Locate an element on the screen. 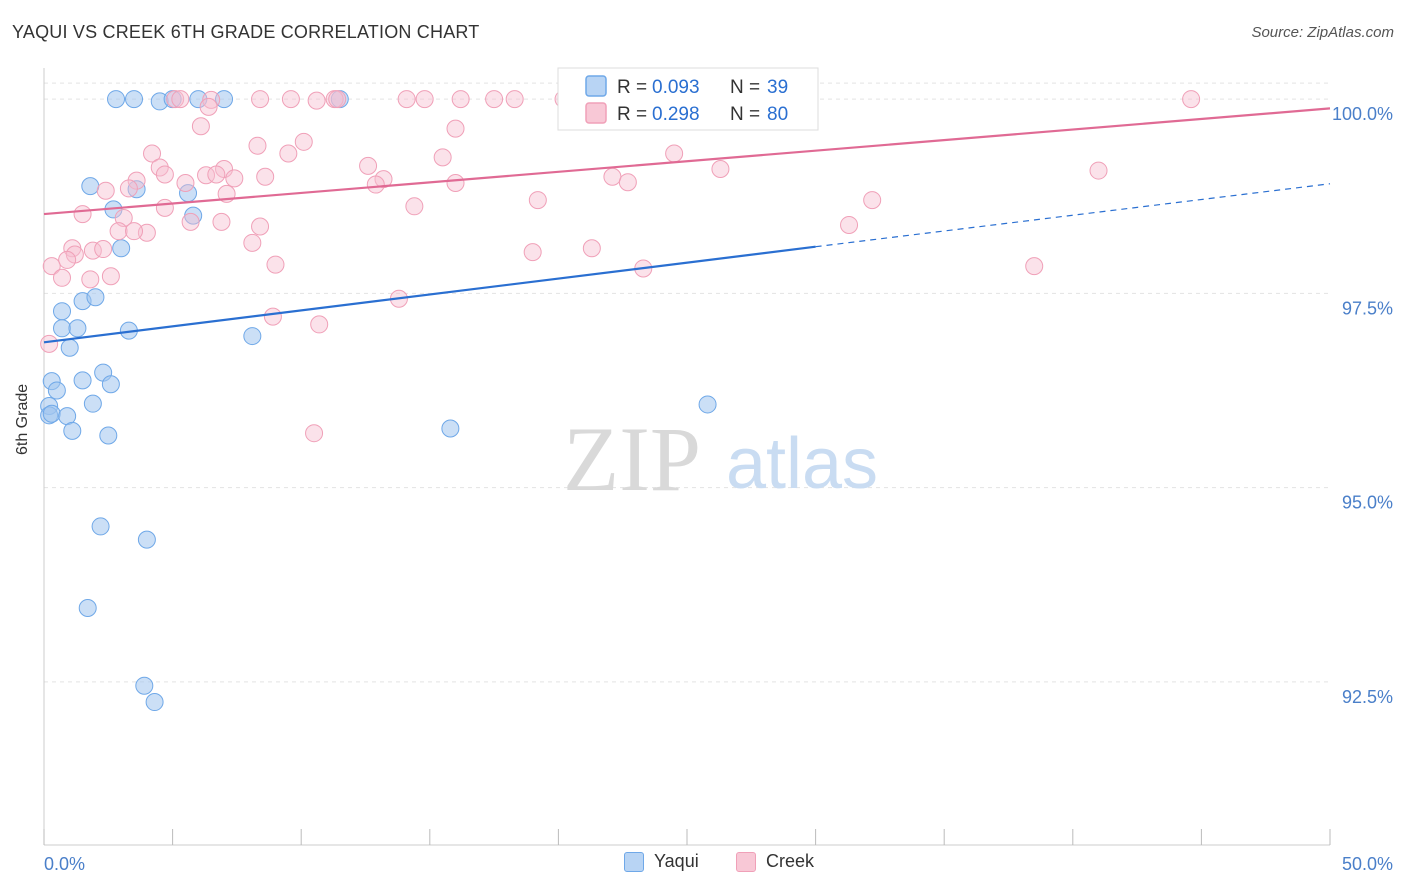 Image resolution: width=1406 pixels, height=892 pixels. stats-n-value-creek: 80 is located at coordinates (777, 114).